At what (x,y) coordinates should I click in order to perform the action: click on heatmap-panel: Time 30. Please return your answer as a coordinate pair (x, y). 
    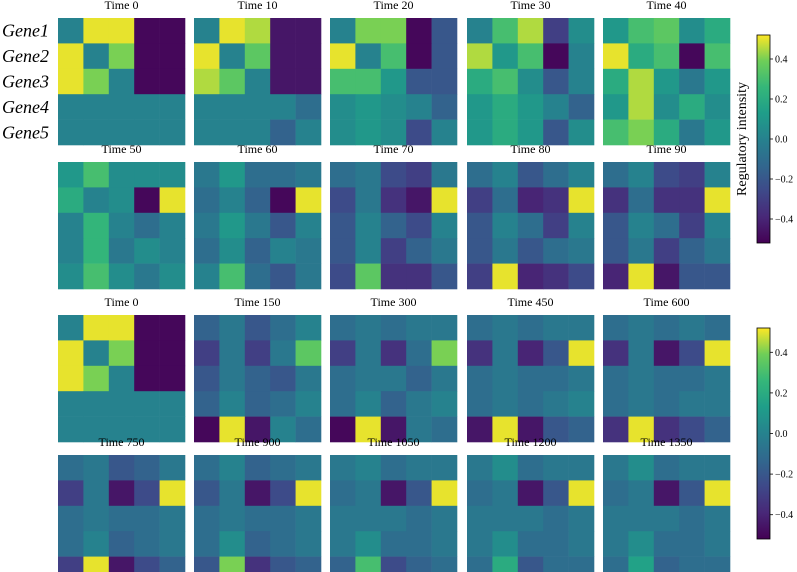
    Looking at the image, I should click on (531, 73).